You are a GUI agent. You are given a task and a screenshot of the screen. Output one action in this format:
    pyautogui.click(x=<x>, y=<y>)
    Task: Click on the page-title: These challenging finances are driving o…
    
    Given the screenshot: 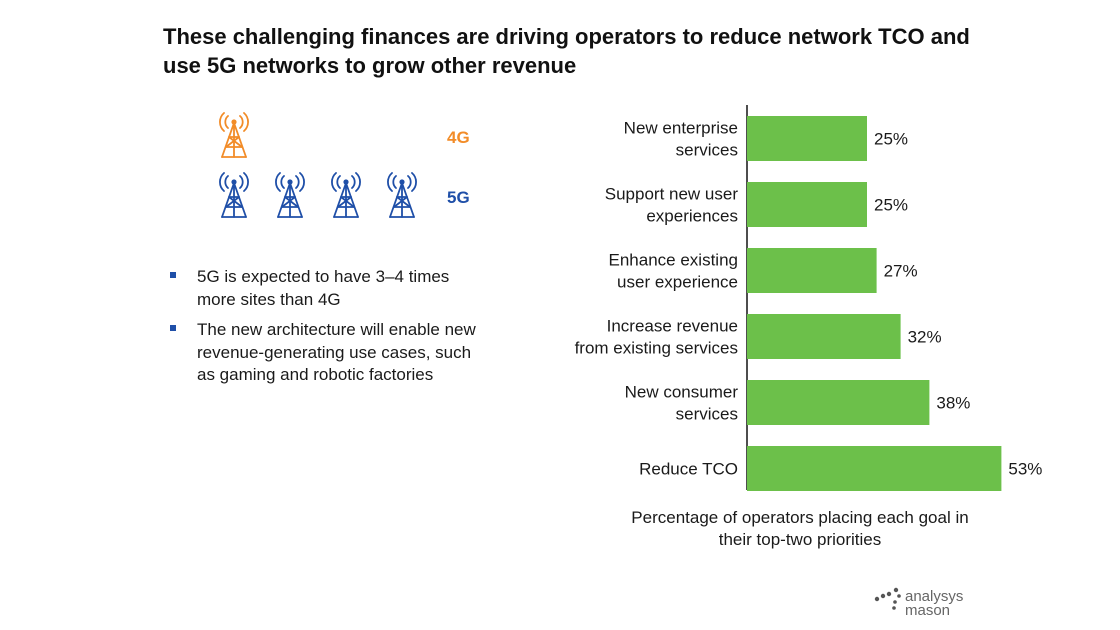 What is the action you would take?
    pyautogui.click(x=566, y=51)
    